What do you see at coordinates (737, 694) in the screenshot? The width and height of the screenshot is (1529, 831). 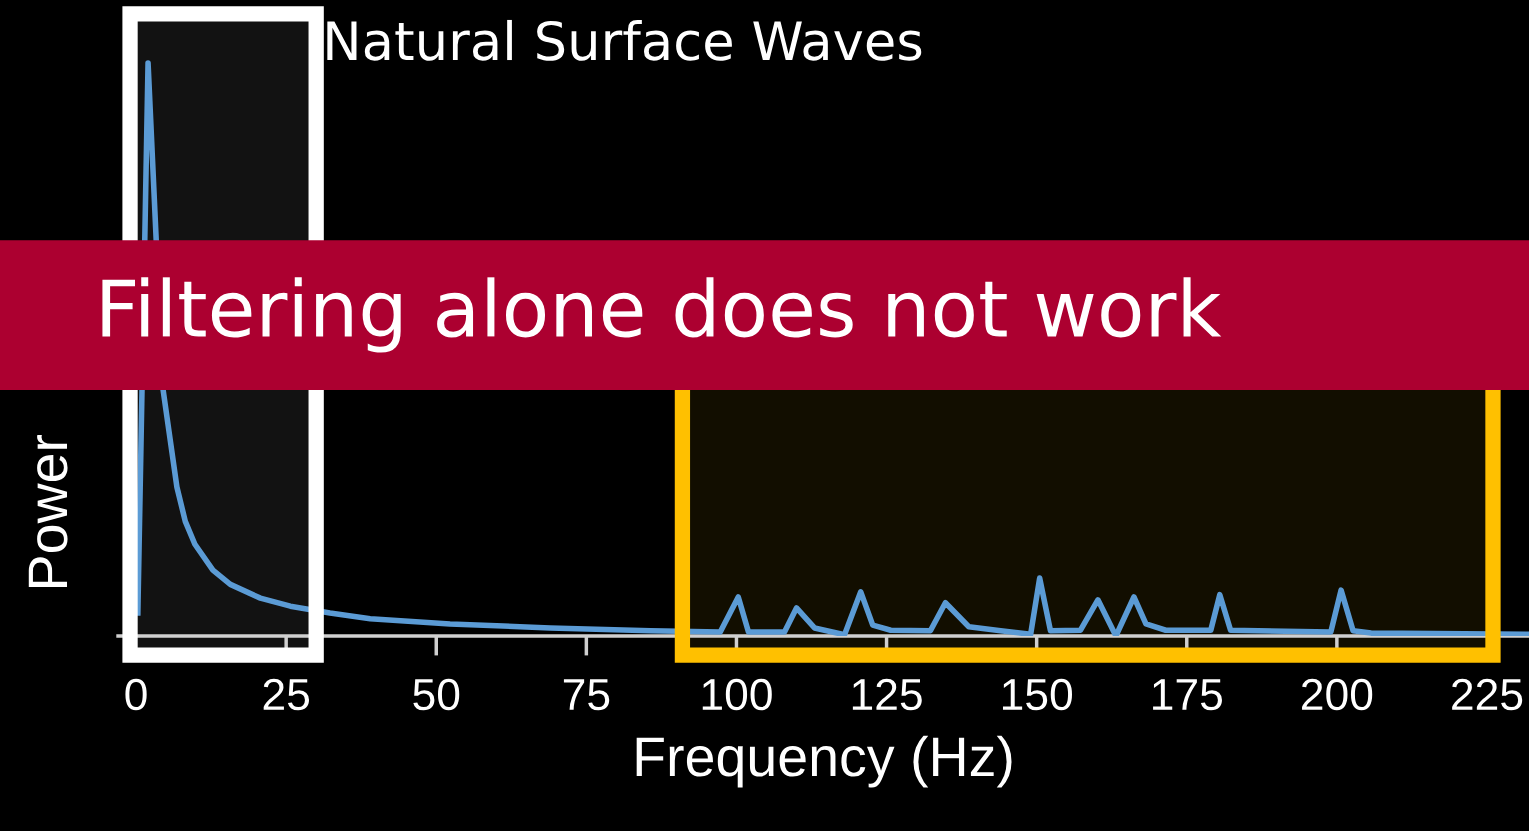 I see `x-tick-label: 100` at bounding box center [737, 694].